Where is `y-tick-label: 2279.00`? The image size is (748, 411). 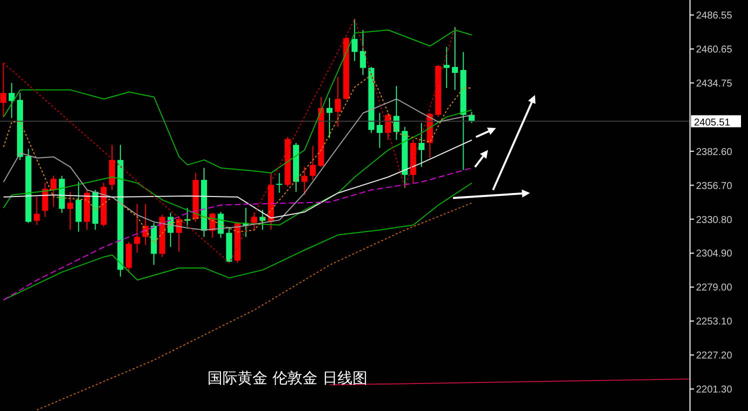 y-tick-label: 2279.00 is located at coordinates (714, 288).